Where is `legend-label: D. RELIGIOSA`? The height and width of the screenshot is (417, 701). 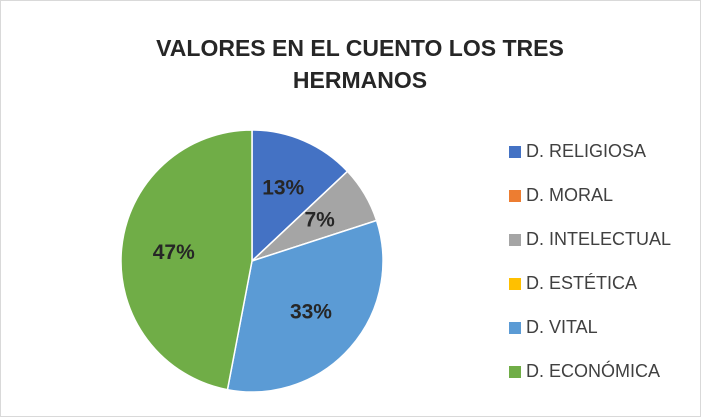
legend-label: D. RELIGIOSA is located at coordinates (586, 151).